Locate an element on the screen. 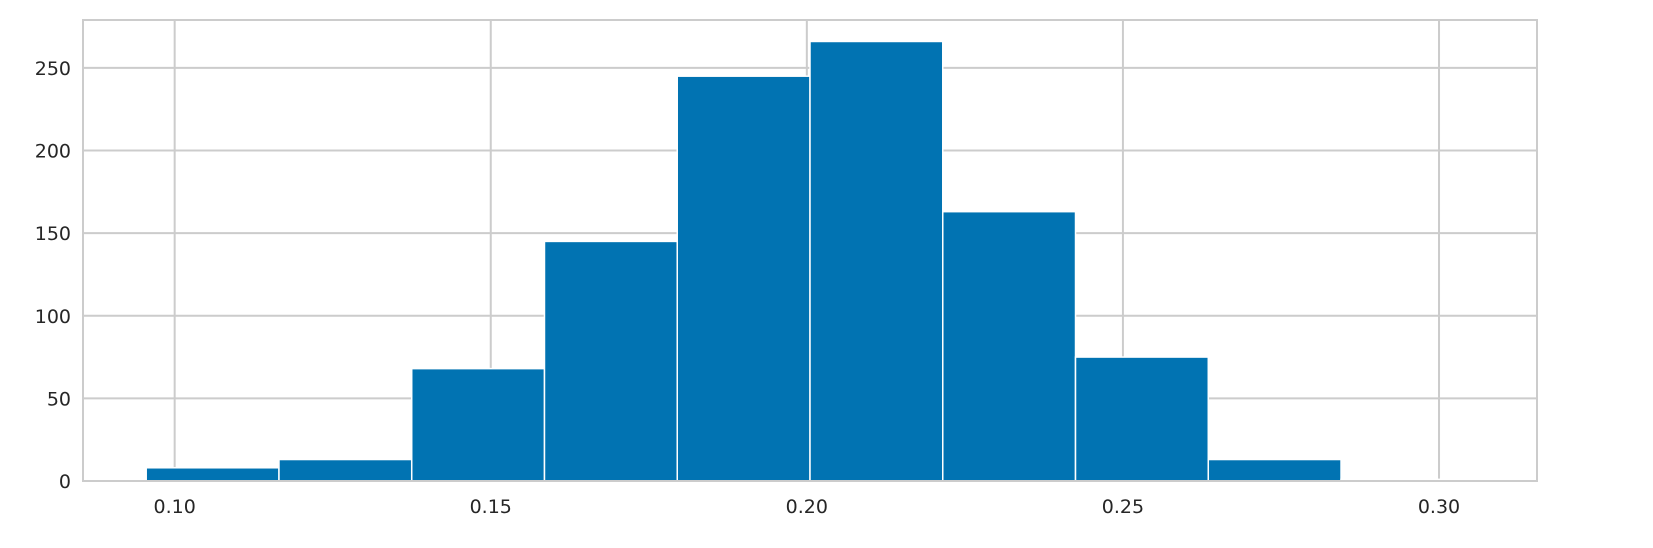  x-tick-label: 0.15 is located at coordinates (491, 507).